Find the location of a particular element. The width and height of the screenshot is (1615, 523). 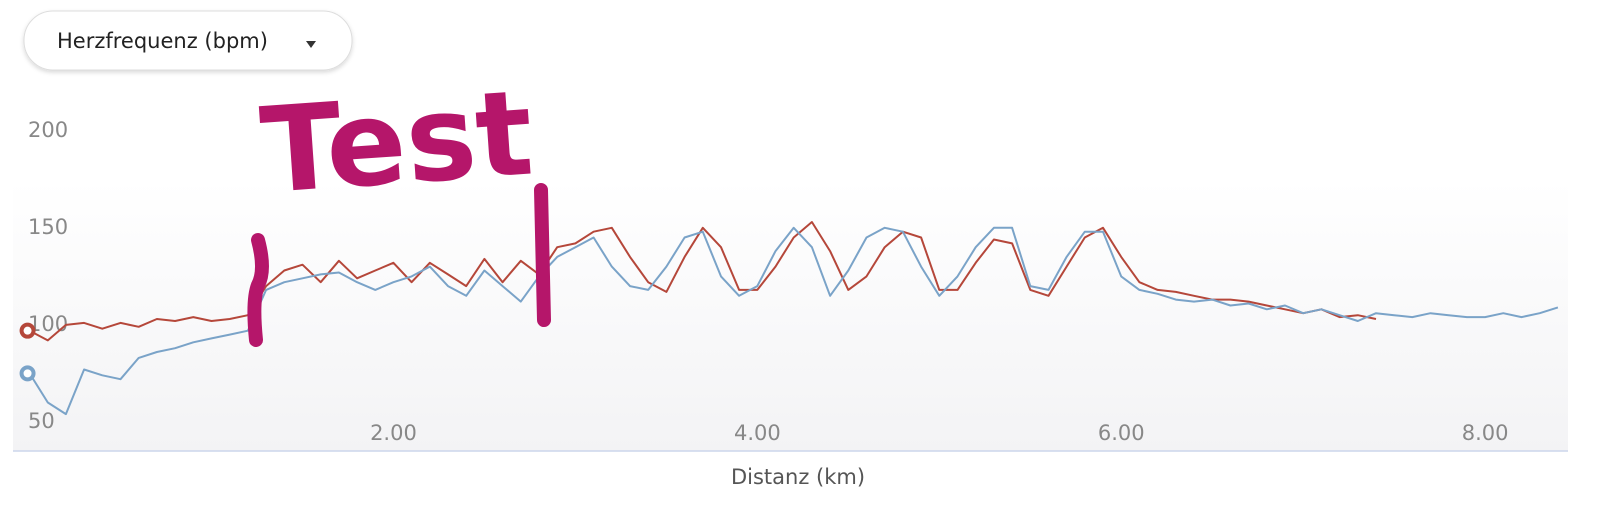

y-tick-label: 50 is located at coordinates (41, 421).